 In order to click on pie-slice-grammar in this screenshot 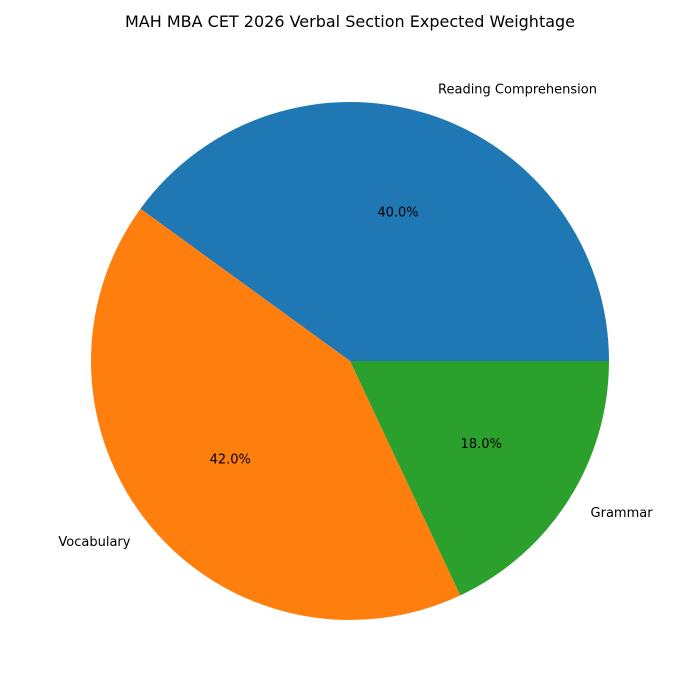, I will do `click(479, 478)`.